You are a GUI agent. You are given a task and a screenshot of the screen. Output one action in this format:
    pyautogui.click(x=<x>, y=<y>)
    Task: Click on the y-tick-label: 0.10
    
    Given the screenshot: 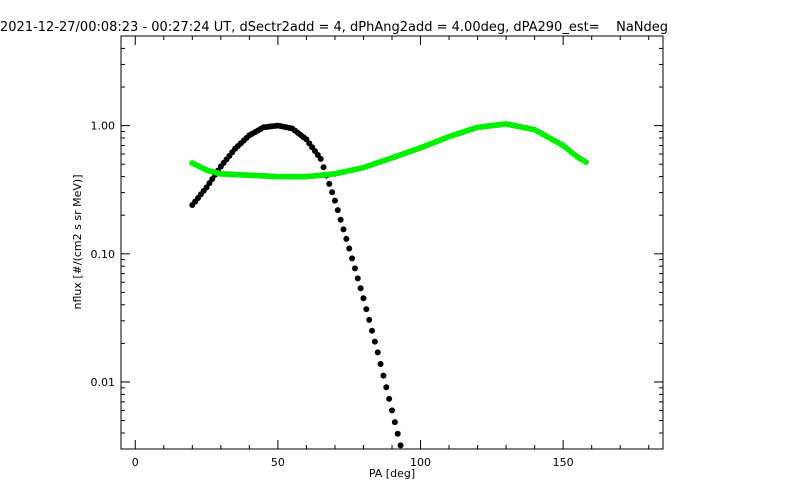 What is the action you would take?
    pyautogui.click(x=103, y=254)
    